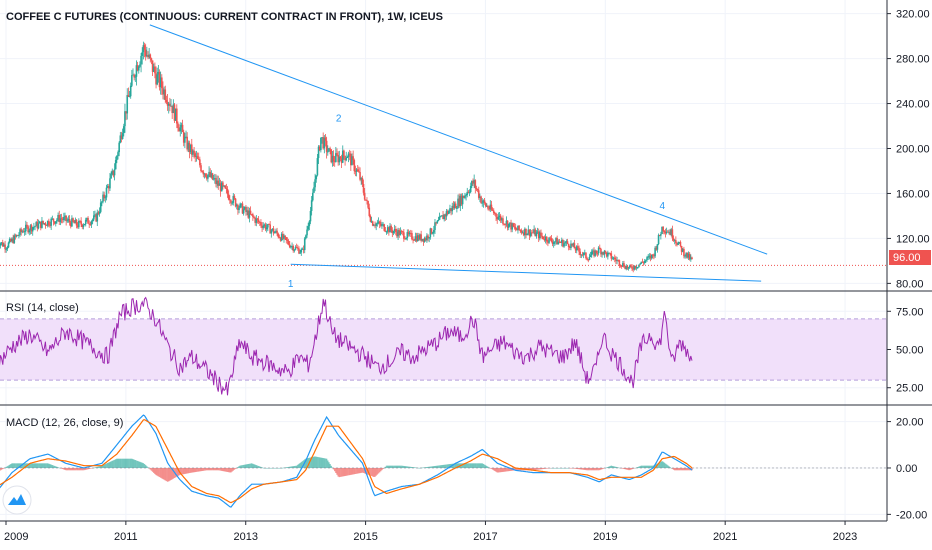 This screenshot has height=550, width=932. I want to click on rsi-pane, so click(346, 346).